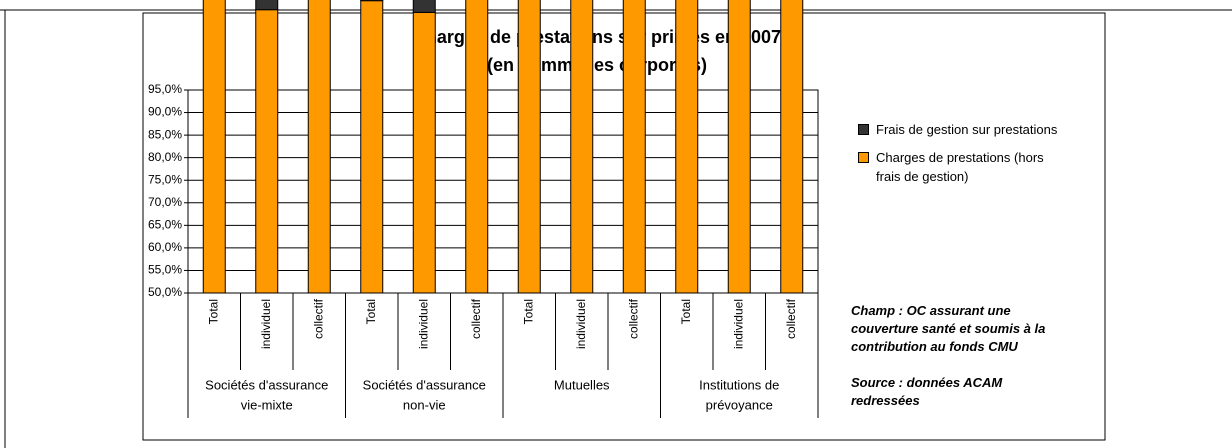 Image resolution: width=1232 pixels, height=448 pixels. Describe the element at coordinates (165, 225) in the screenshot. I see `y-tick-label: 65,0%` at that location.